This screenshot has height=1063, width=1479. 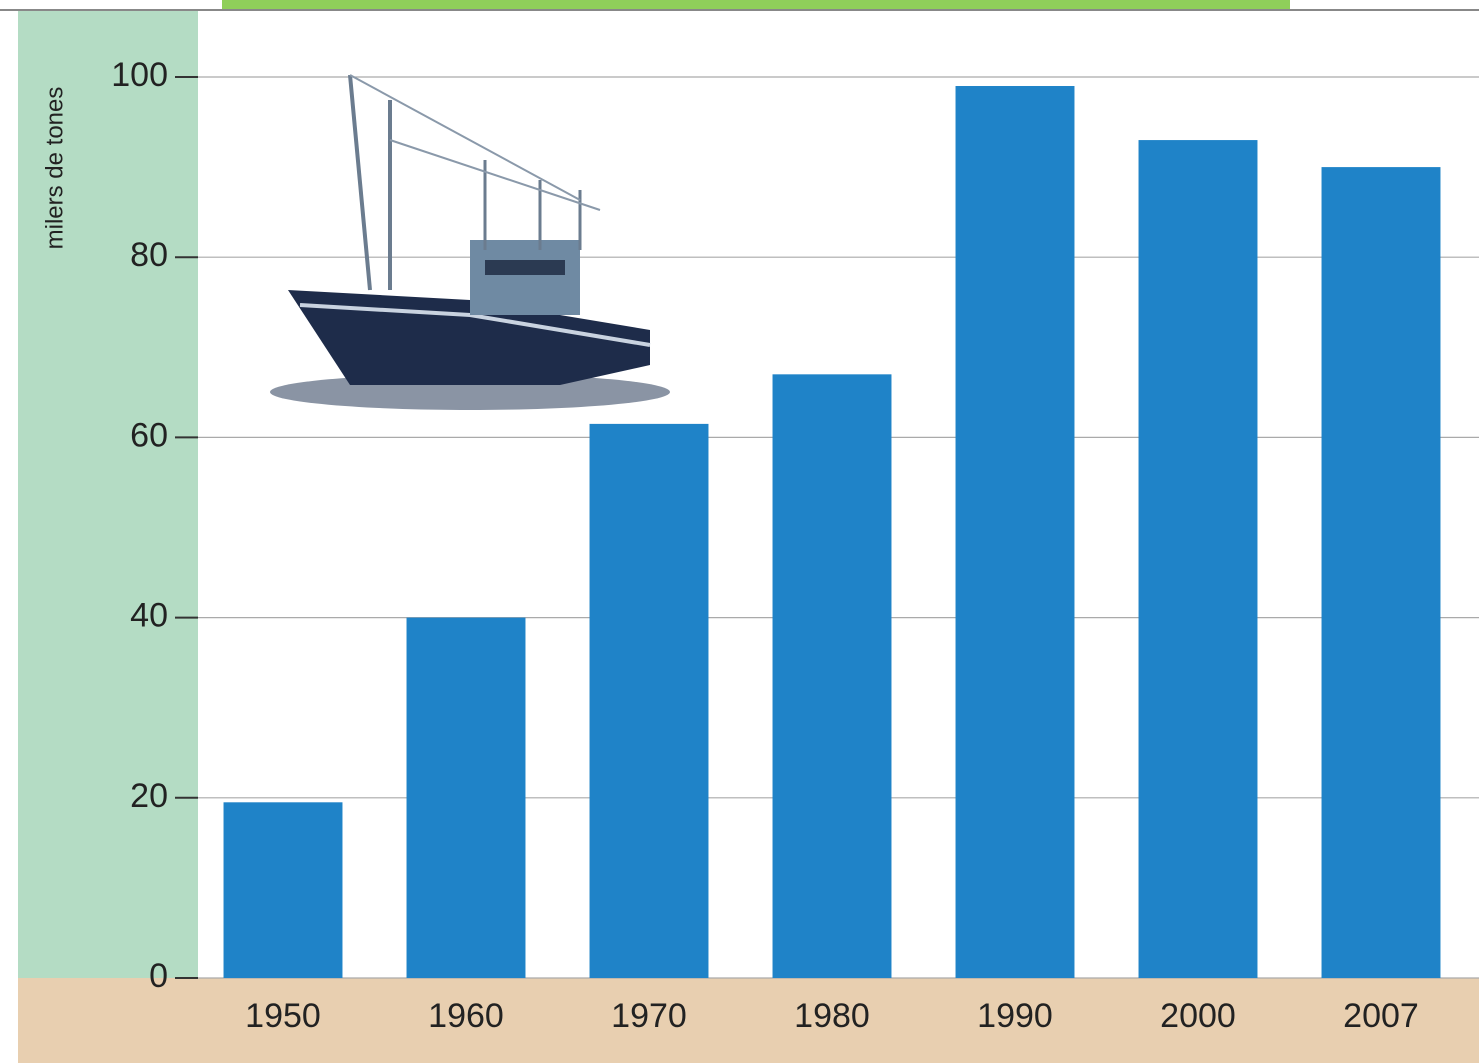 I want to click on y-axis-label: milers de tones, so click(x=54, y=168).